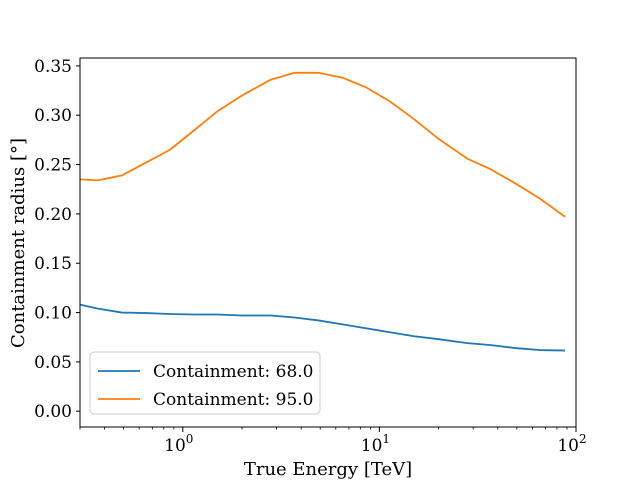  I want to click on x-tick-label: 10², so click(571, 444).